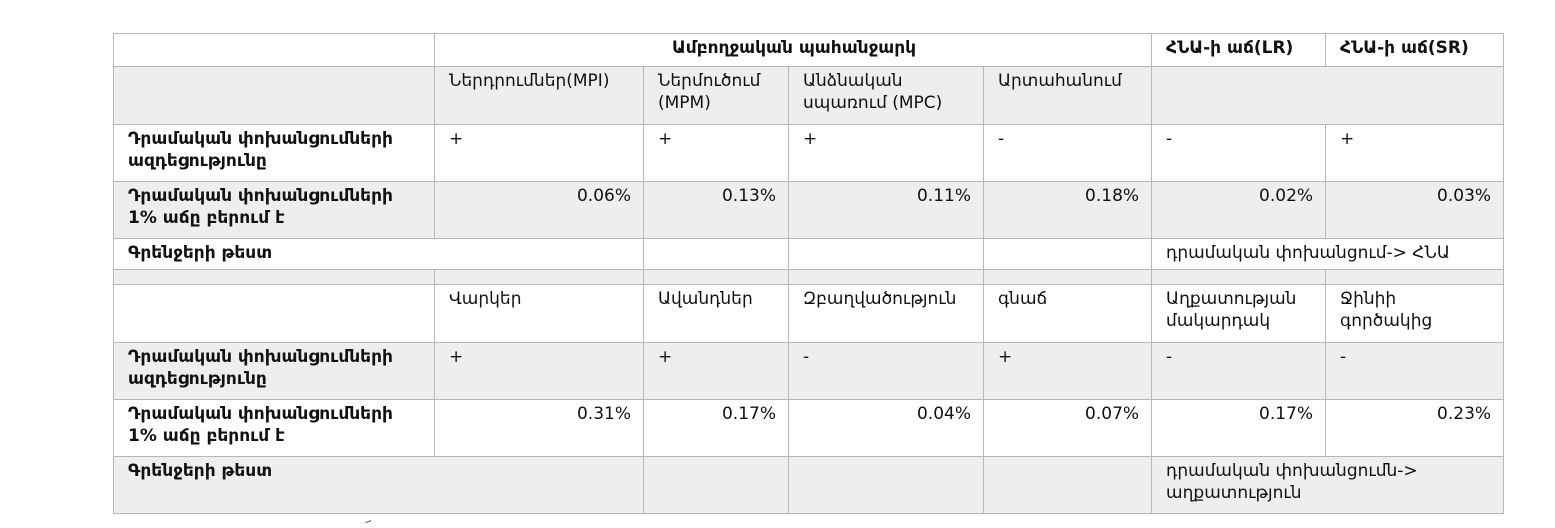  Describe the element at coordinates (1067, 313) in the screenshot. I see `subheader-inflation: գնաճ` at that location.